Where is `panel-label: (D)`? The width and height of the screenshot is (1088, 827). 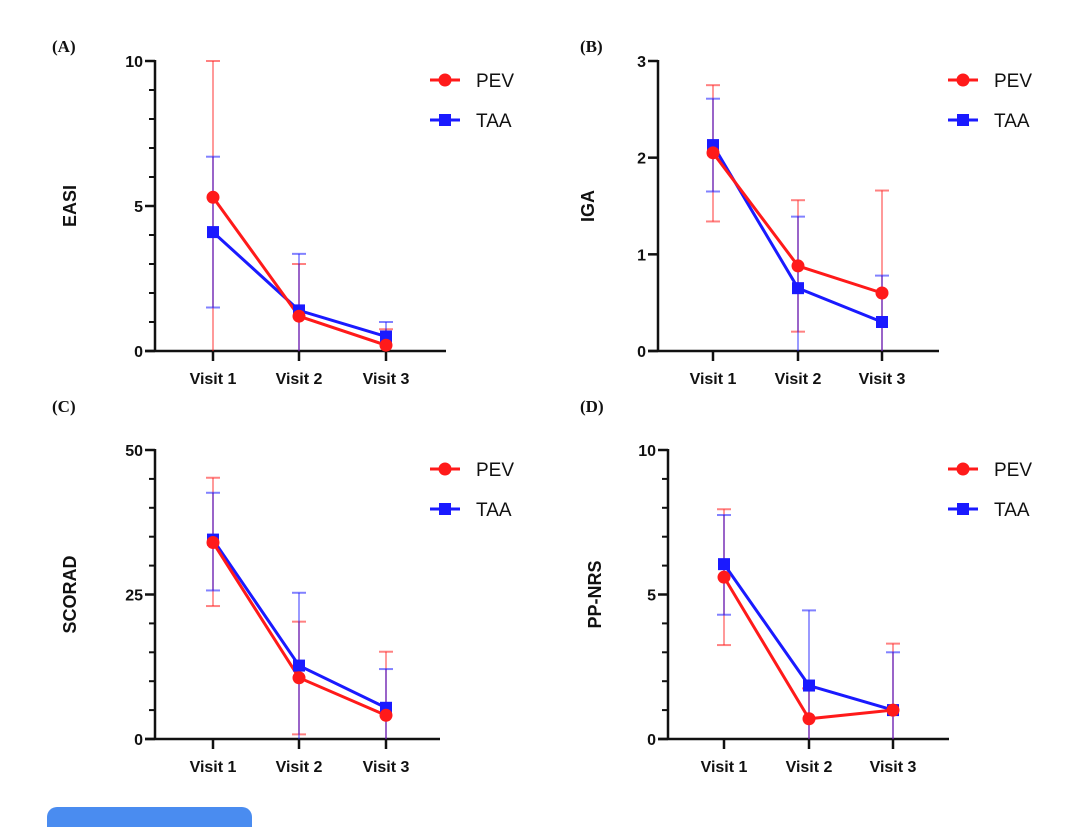
panel-label: (D) is located at coordinates (592, 406).